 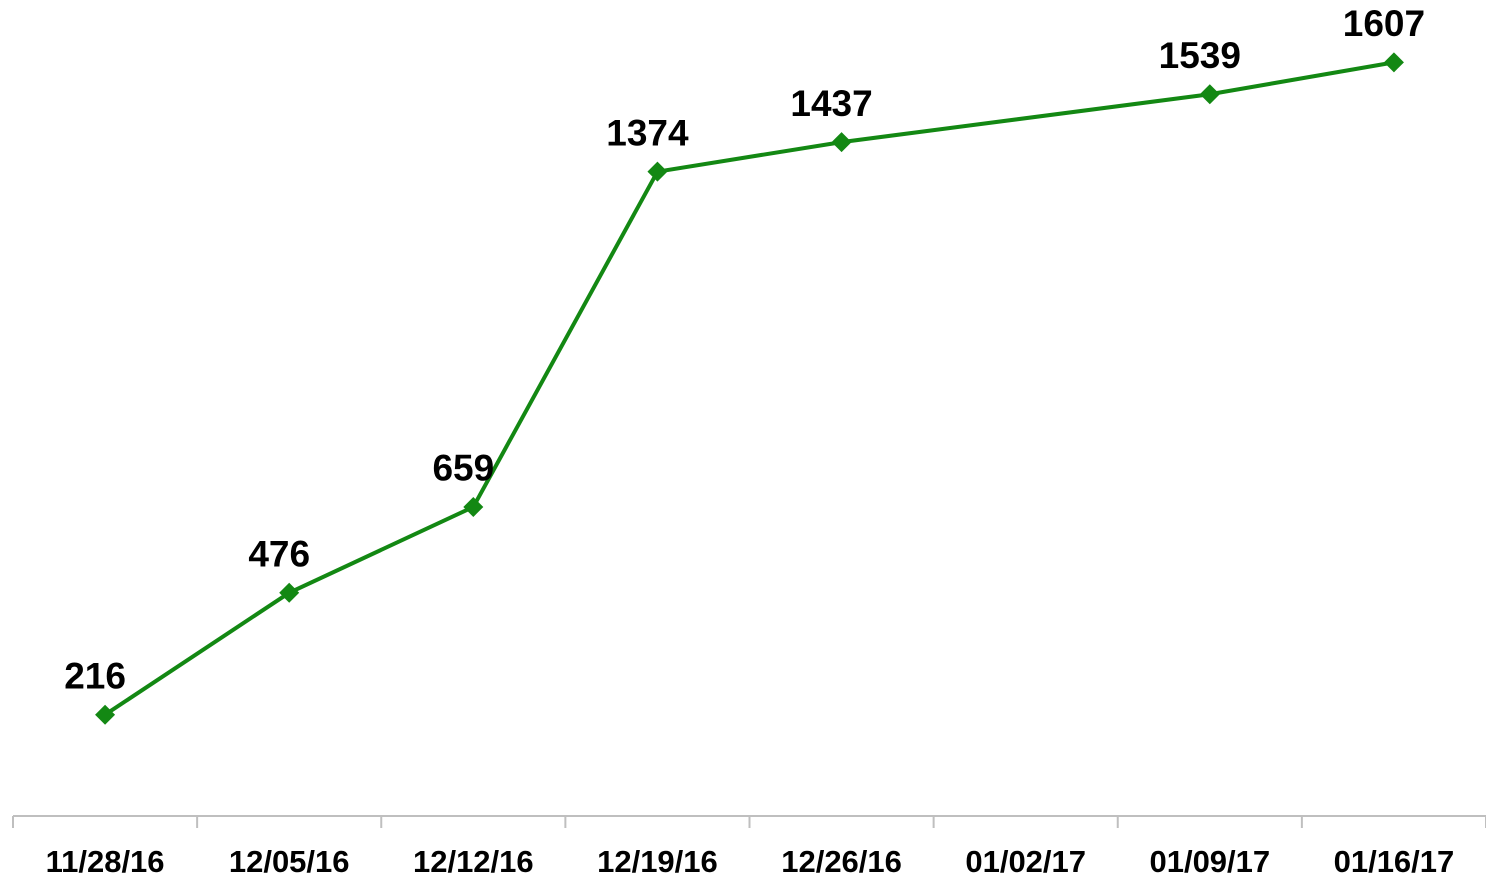 What do you see at coordinates (841, 861) in the screenshot?
I see `x-tick-label: 12/26/16` at bounding box center [841, 861].